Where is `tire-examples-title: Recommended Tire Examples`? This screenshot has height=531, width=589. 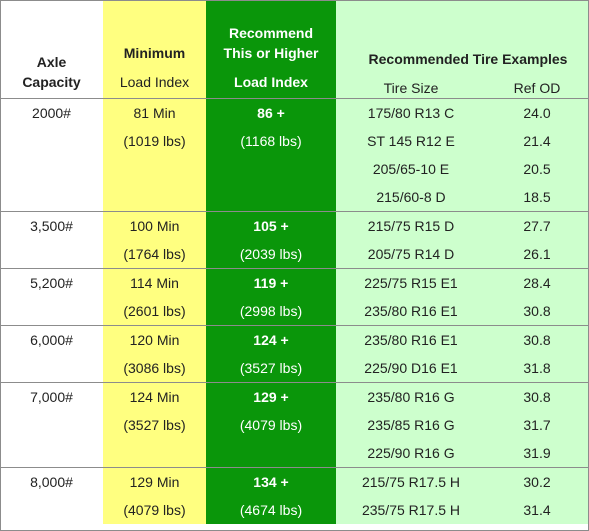
tire-examples-title: Recommended Tire Examples is located at coordinates (468, 59).